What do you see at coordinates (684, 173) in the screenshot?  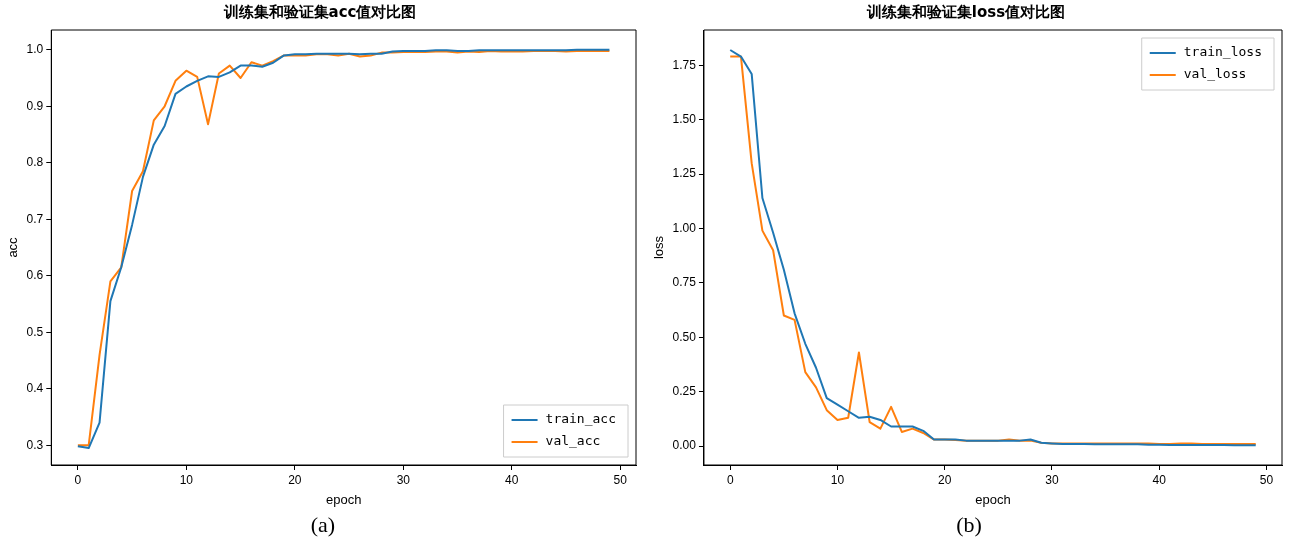 I see `y-tick-label: 1.25` at bounding box center [684, 173].